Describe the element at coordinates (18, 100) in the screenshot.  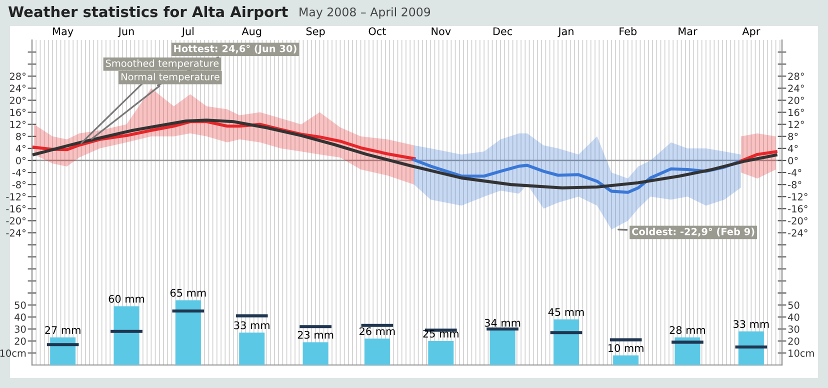
I see `y-tick-label: 20°` at that location.